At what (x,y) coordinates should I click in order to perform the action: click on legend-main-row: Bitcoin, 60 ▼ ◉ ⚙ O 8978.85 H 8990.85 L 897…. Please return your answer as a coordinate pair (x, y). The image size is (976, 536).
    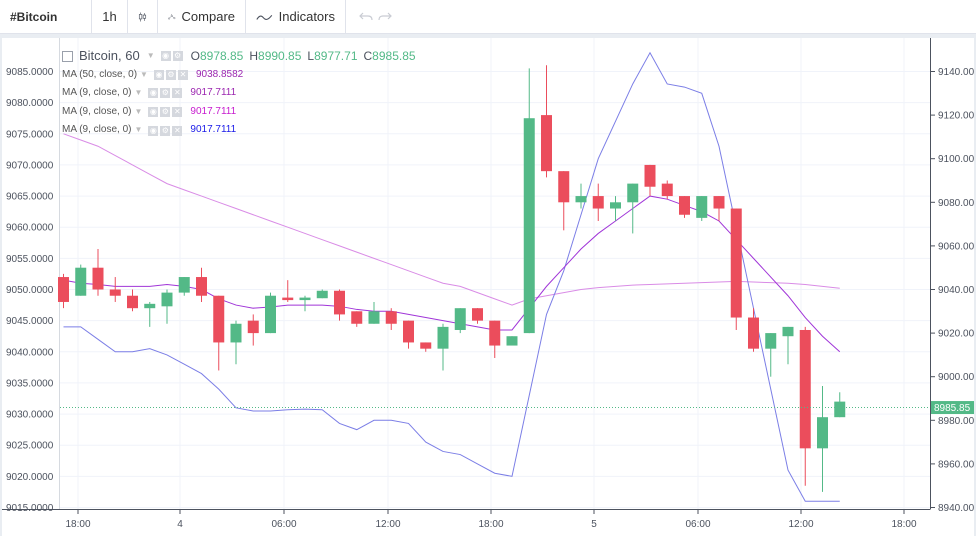
    Looking at the image, I should click on (239, 56).